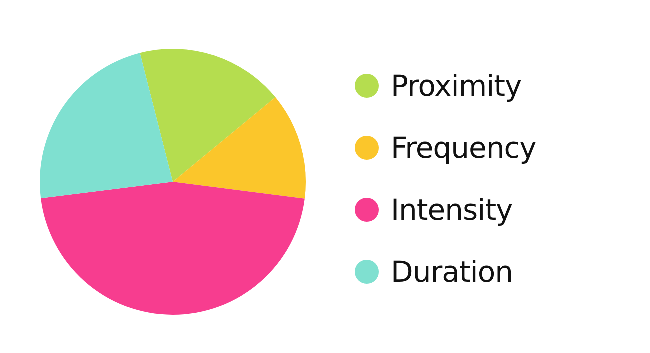  What do you see at coordinates (463, 148) in the screenshot?
I see `legend-label: Frequency` at bounding box center [463, 148].